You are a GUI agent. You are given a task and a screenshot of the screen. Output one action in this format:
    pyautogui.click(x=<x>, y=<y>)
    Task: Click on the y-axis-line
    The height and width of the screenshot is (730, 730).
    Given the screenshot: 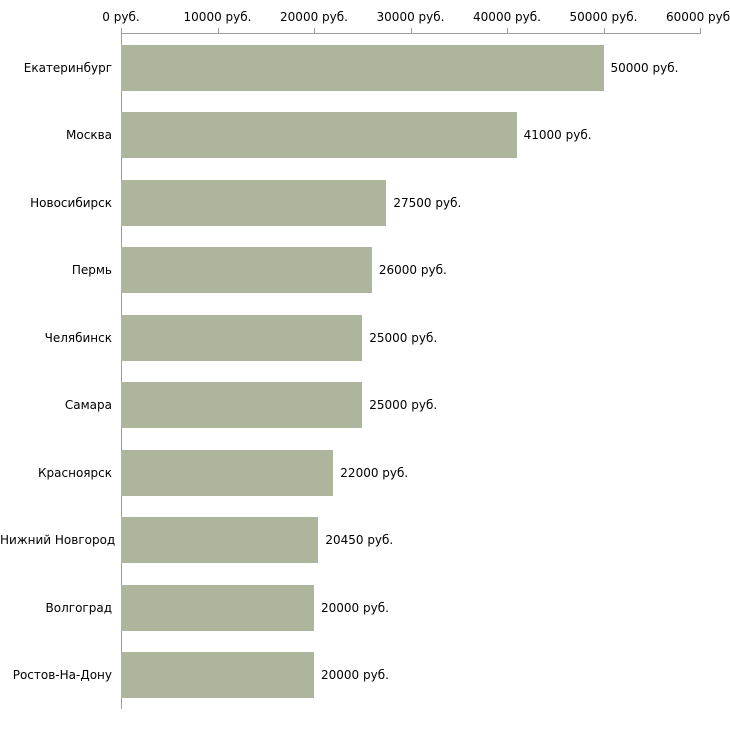 What is the action you would take?
    pyautogui.click(x=121, y=371)
    